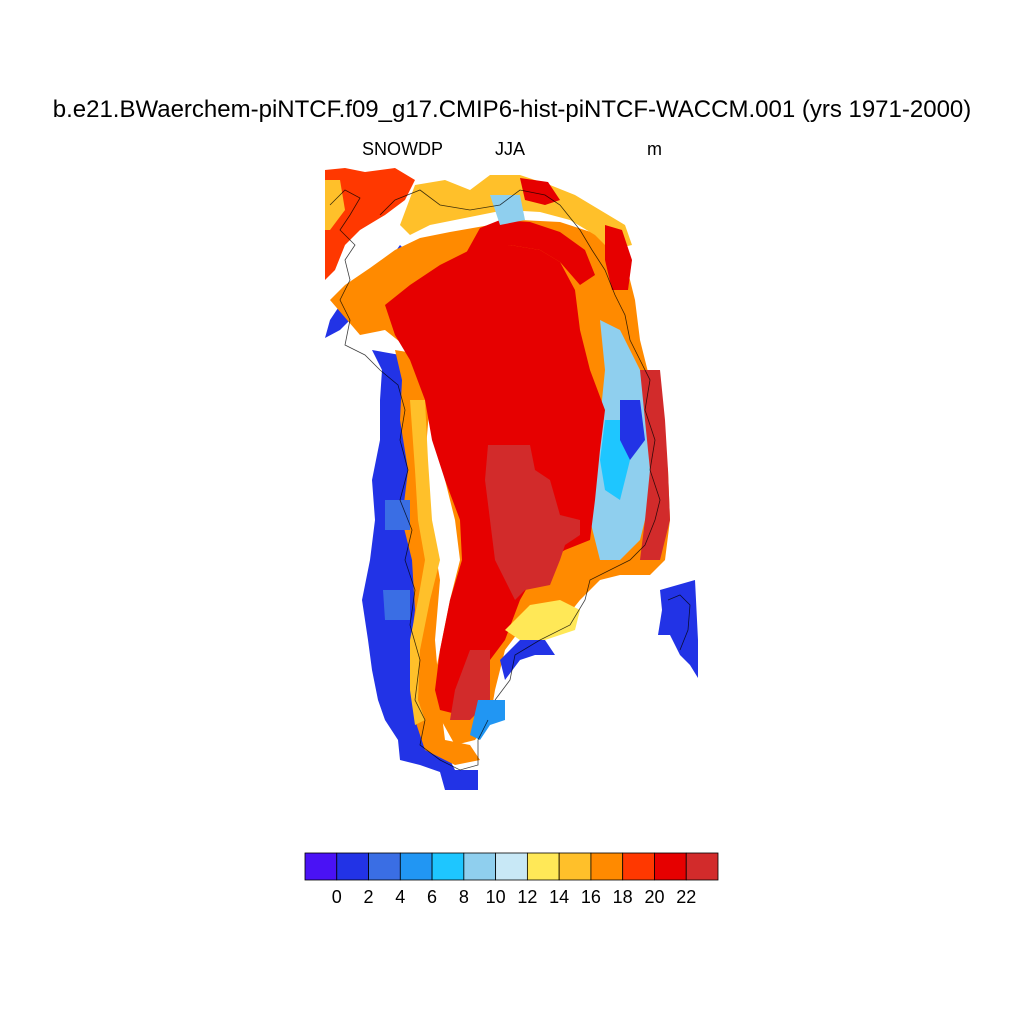  I want to click on west-coastline, so click(409, 480).